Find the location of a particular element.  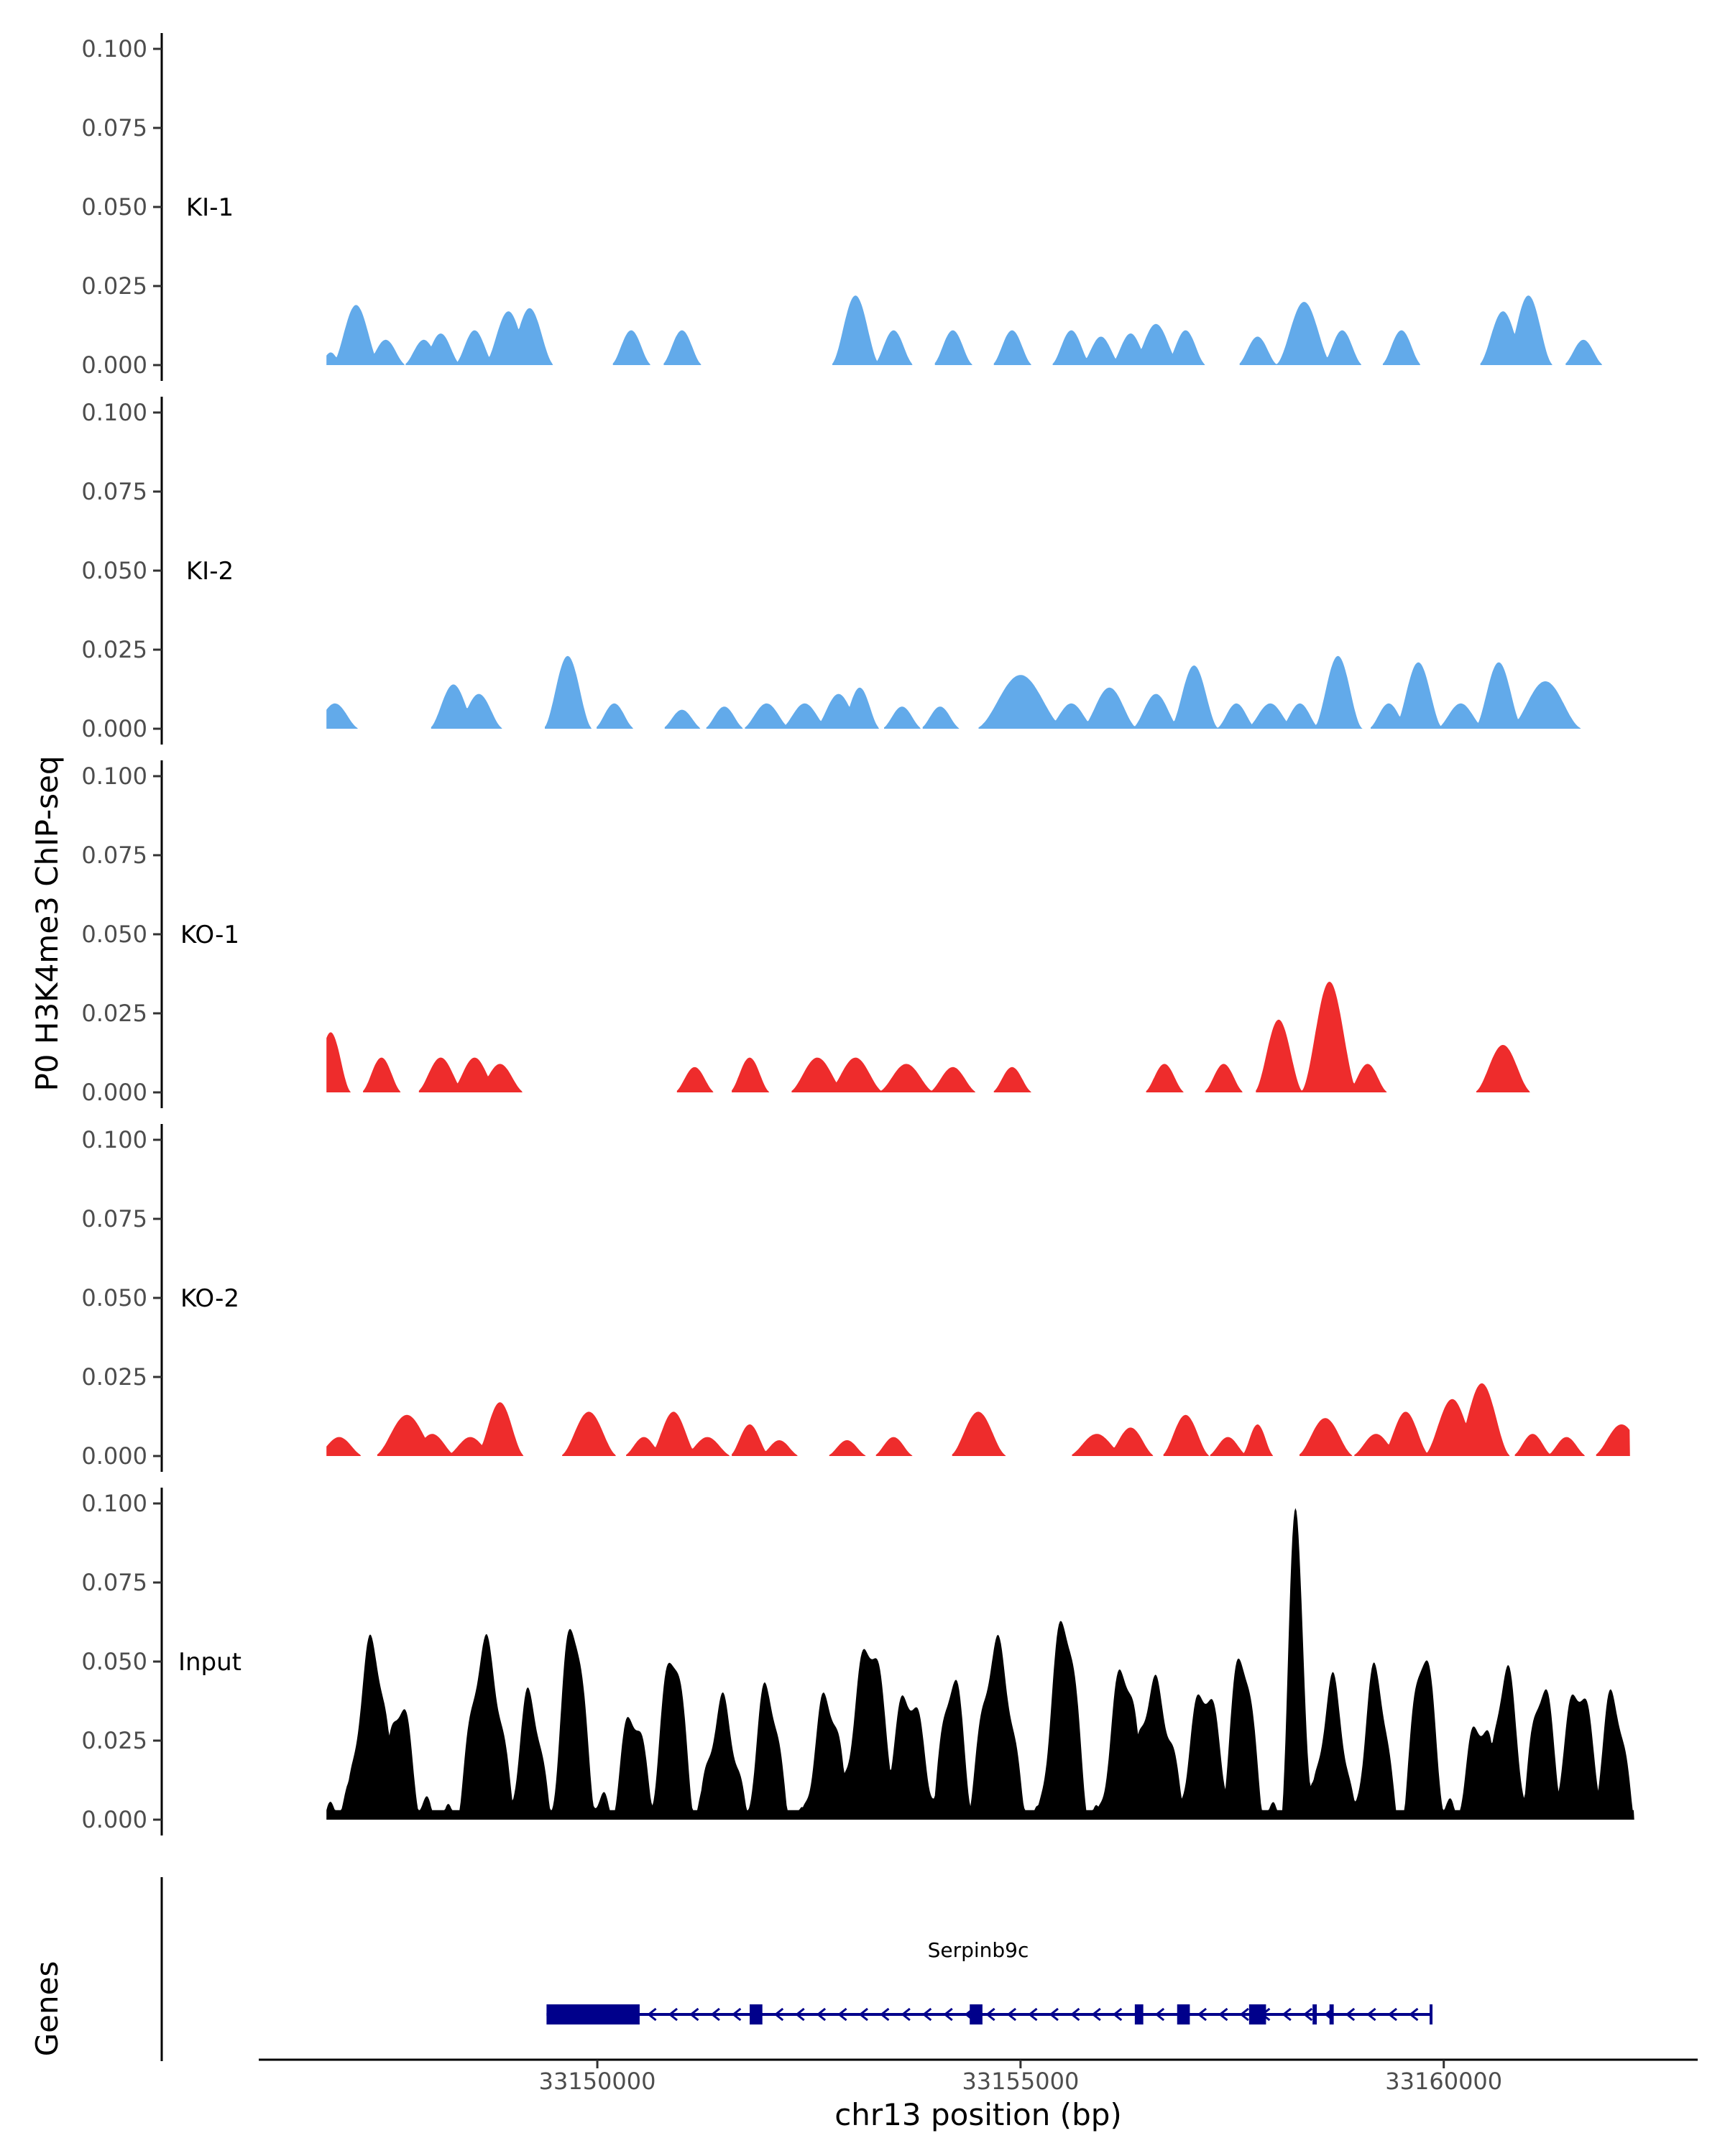

y-tick-label-input: 0.075 is located at coordinates (114, 1582).